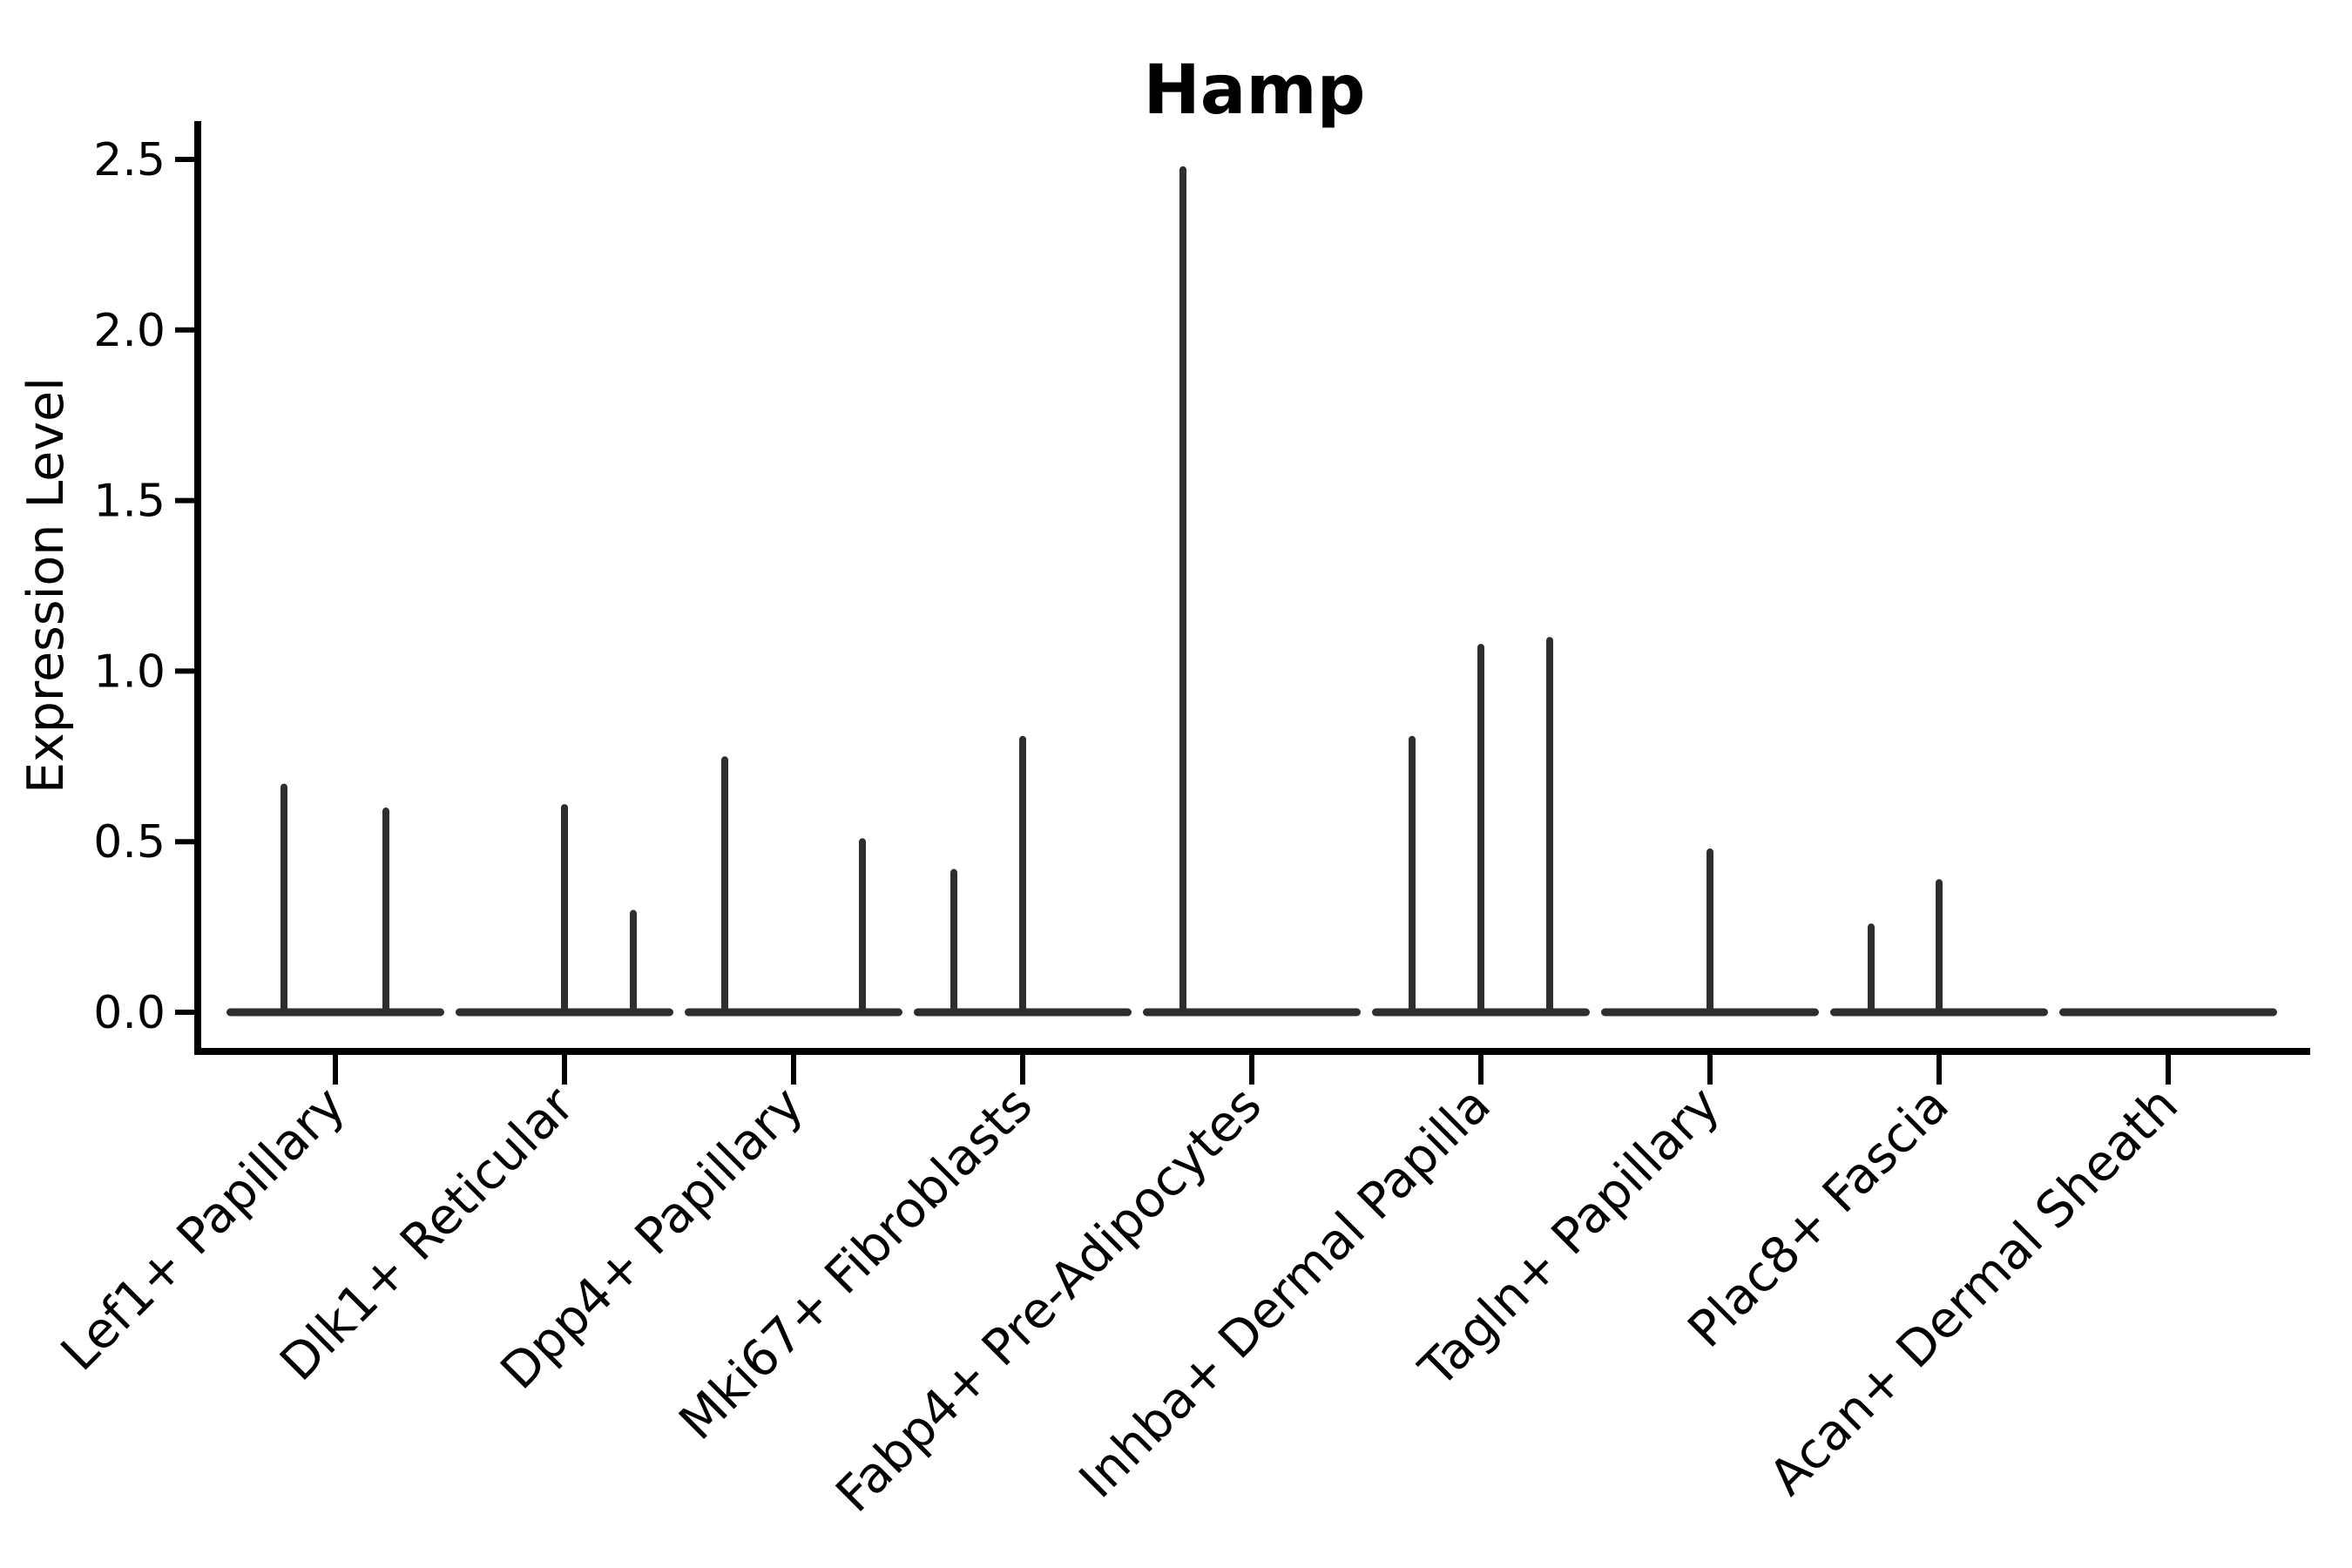 The width and height of the screenshot is (2352, 1568). What do you see at coordinates (129, 160) in the screenshot?
I see `y-tick-label: 2.5` at bounding box center [129, 160].